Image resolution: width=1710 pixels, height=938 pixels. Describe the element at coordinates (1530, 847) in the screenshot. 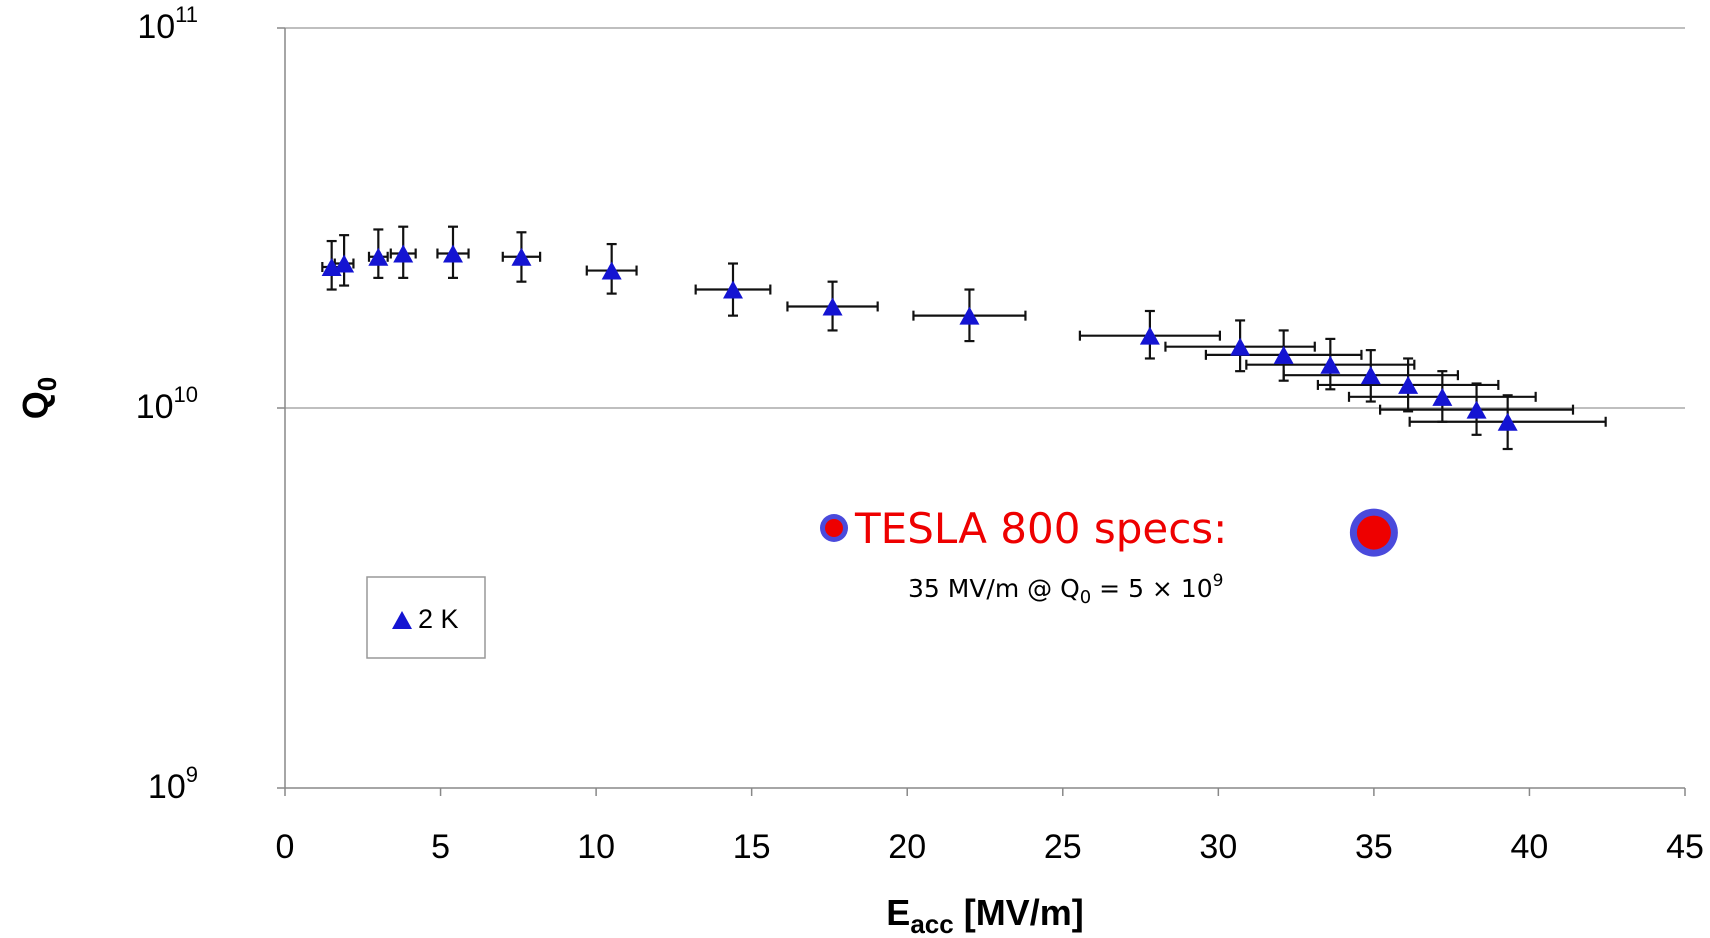

I see `x-tick-label: 40` at that location.